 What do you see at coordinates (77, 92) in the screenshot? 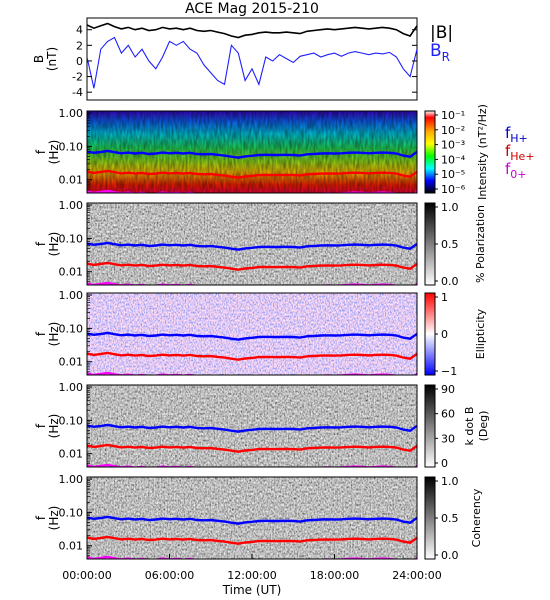
I see `y-tick-label: -4` at bounding box center [77, 92].